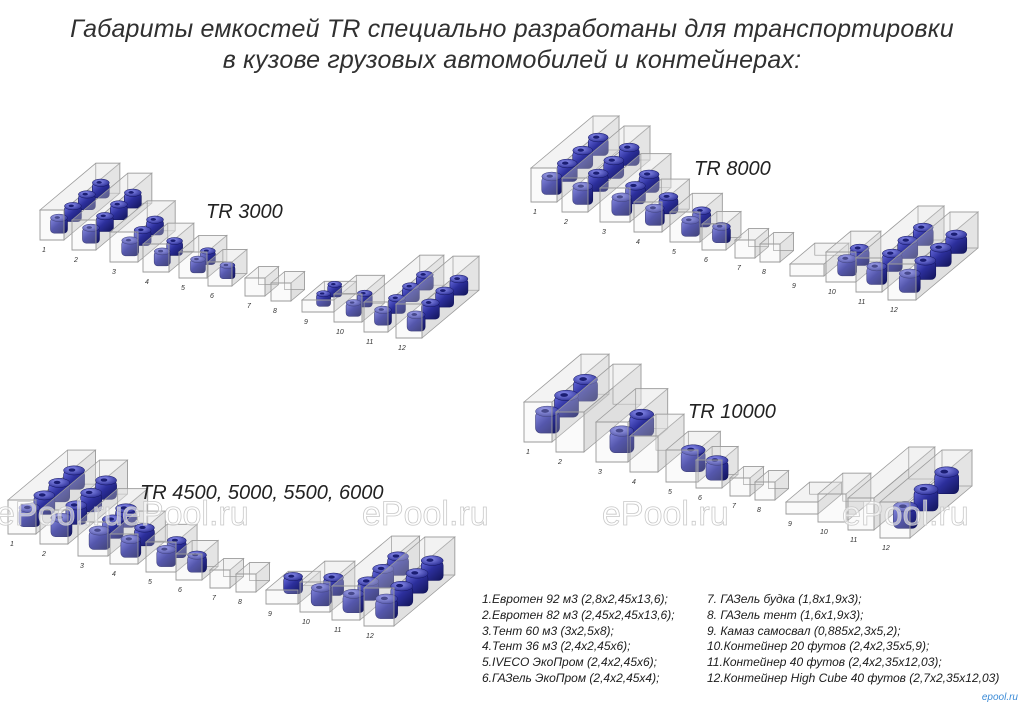  I want to click on vehicle-body-4: 4, so click(168, 254).